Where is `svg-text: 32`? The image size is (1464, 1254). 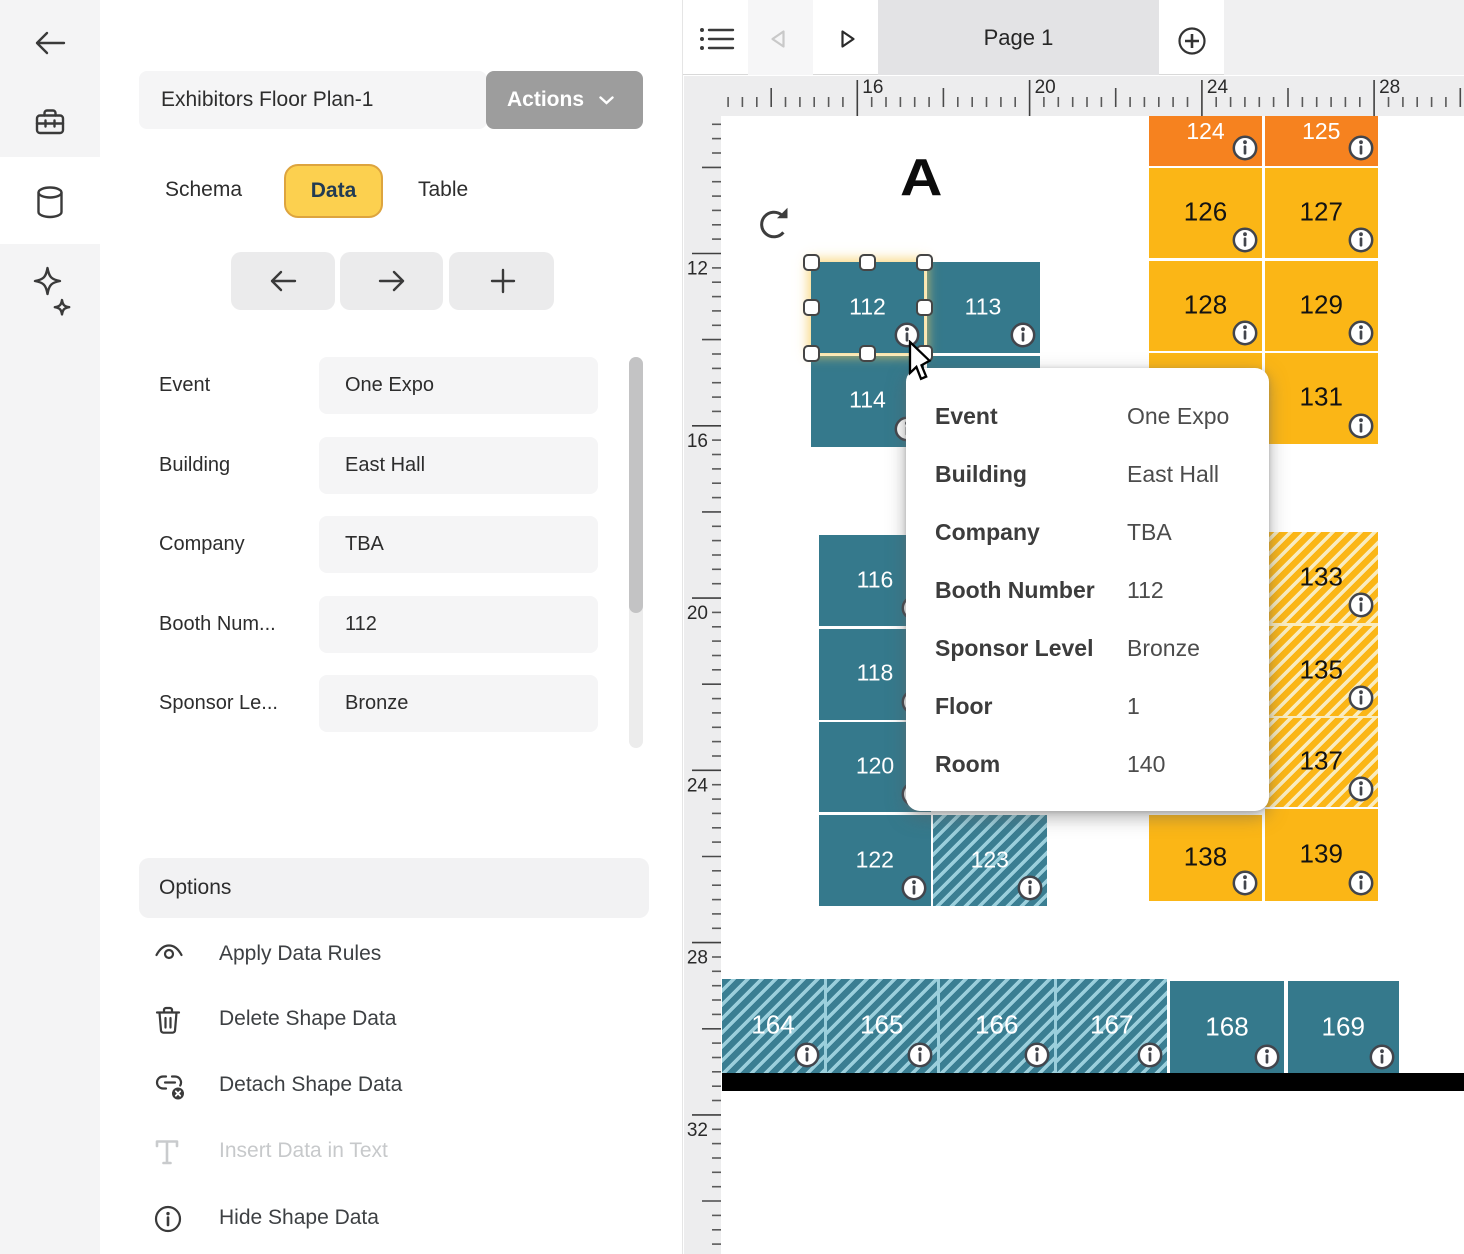 svg-text: 32 is located at coordinates (697, 1130).